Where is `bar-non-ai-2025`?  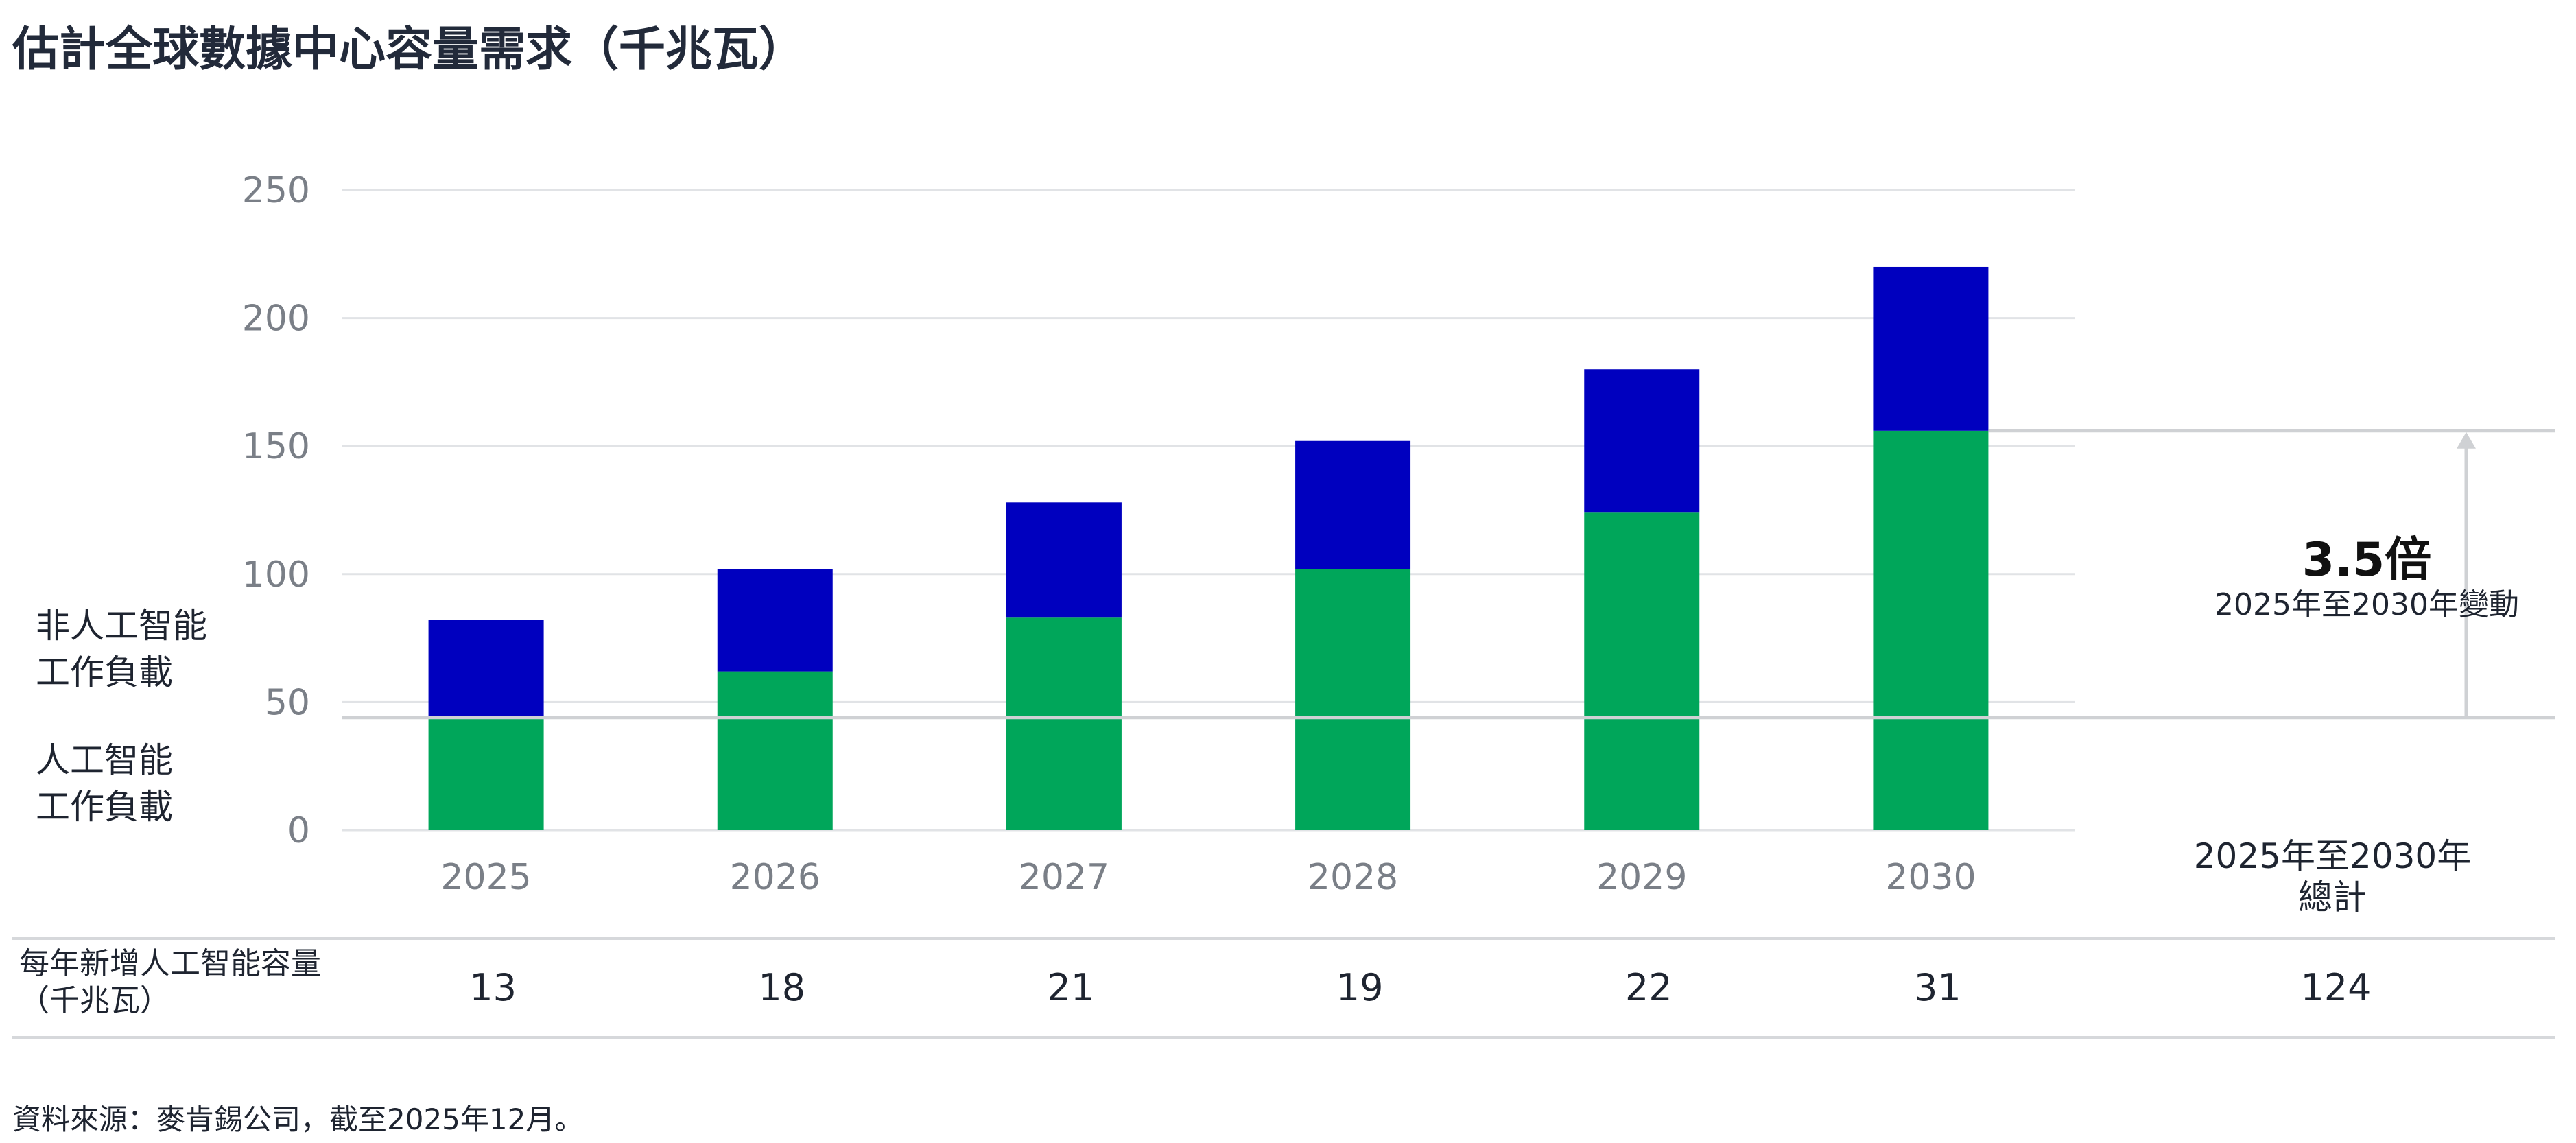
bar-non-ai-2025 is located at coordinates (486, 669).